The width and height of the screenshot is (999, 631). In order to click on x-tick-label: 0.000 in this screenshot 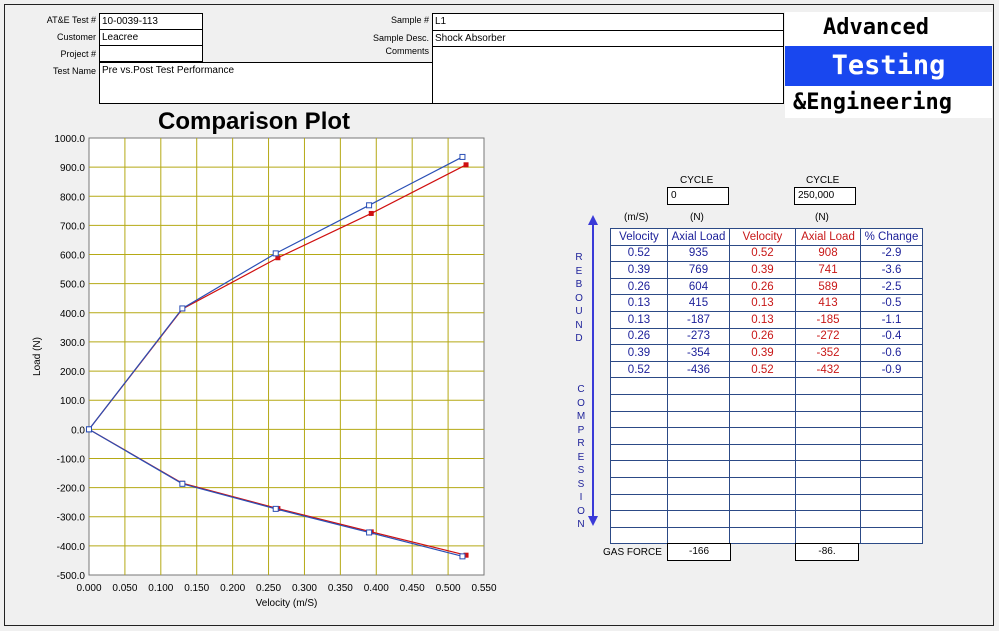, I will do `click(88, 588)`.